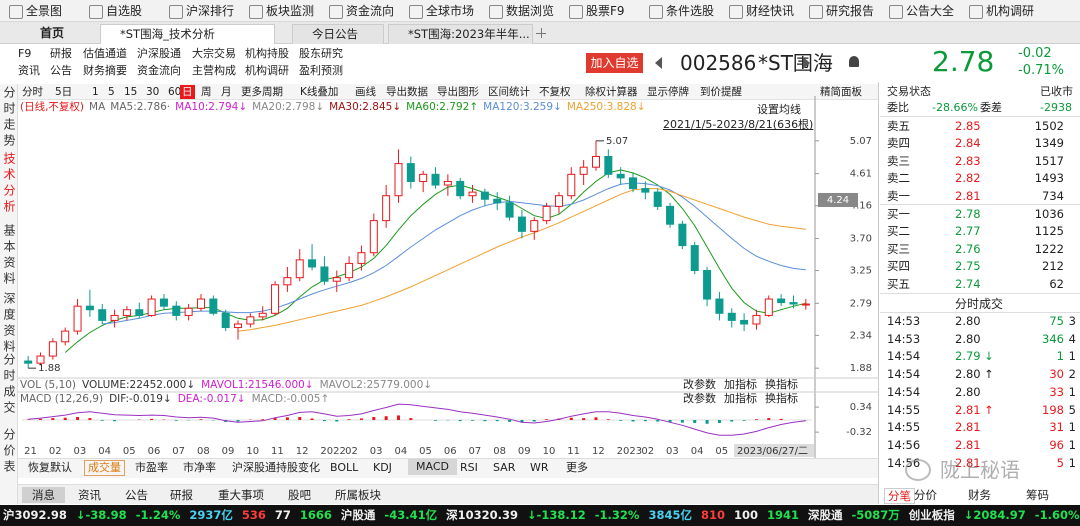 The height and width of the screenshot is (526, 1080). What do you see at coordinates (159, 70) in the screenshot?
I see `f9-link: 资金流向` at bounding box center [159, 70].